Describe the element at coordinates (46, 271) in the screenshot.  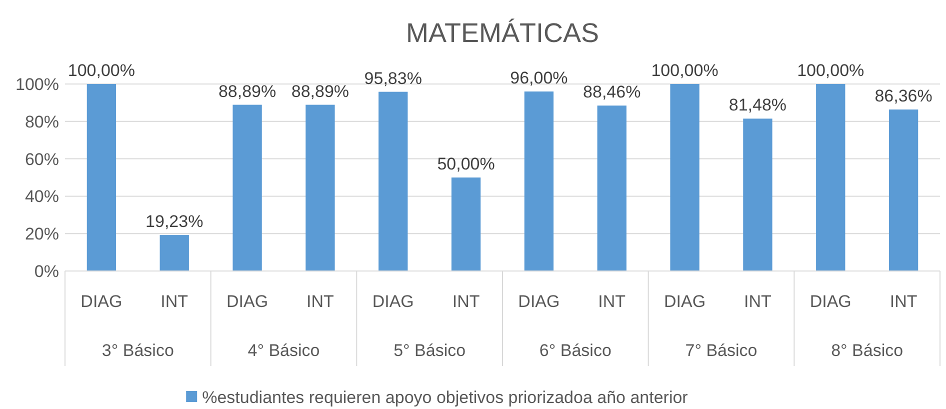
I see `y-tick-label: 0%` at that location.